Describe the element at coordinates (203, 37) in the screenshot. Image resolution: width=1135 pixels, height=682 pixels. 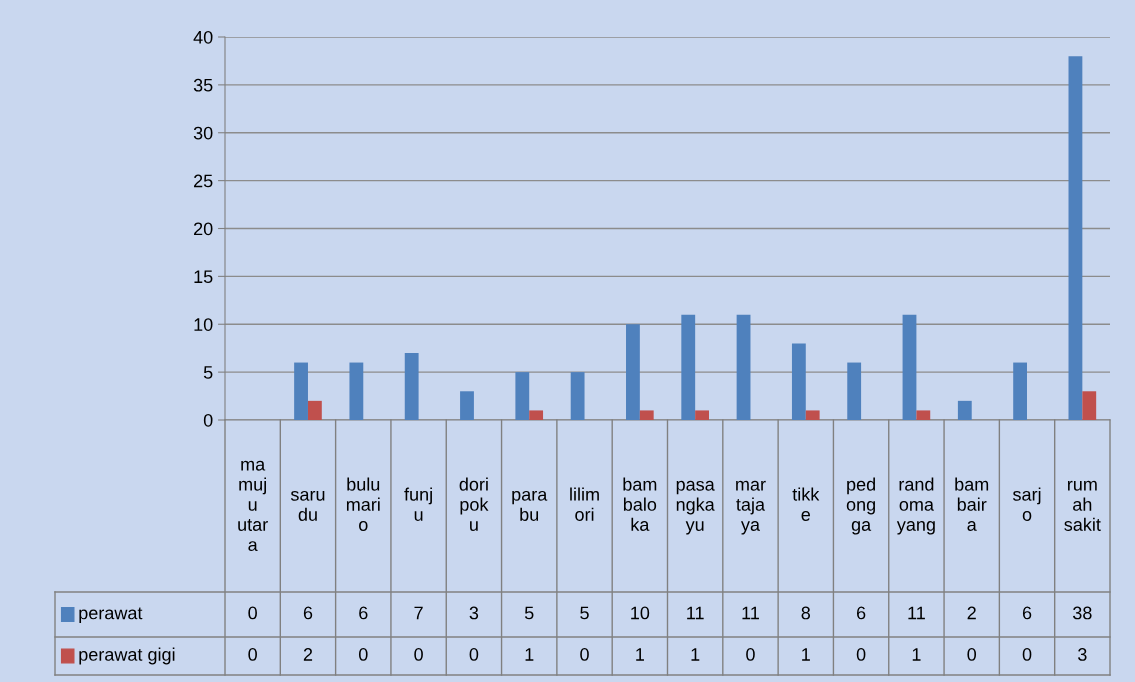
I see `y-tick-label: 40` at that location.